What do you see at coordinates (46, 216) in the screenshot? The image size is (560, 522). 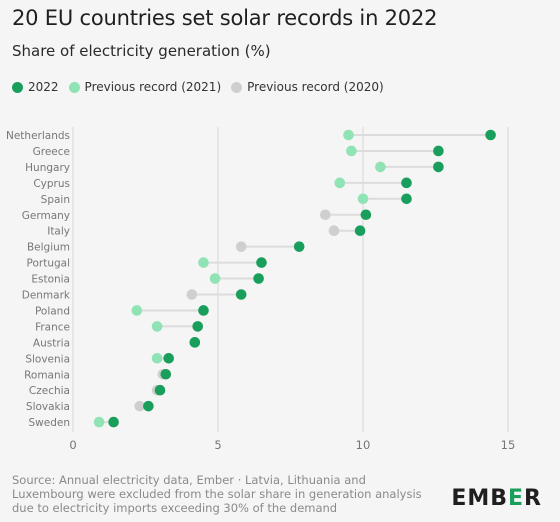 I see `row-label: Germany` at bounding box center [46, 216].